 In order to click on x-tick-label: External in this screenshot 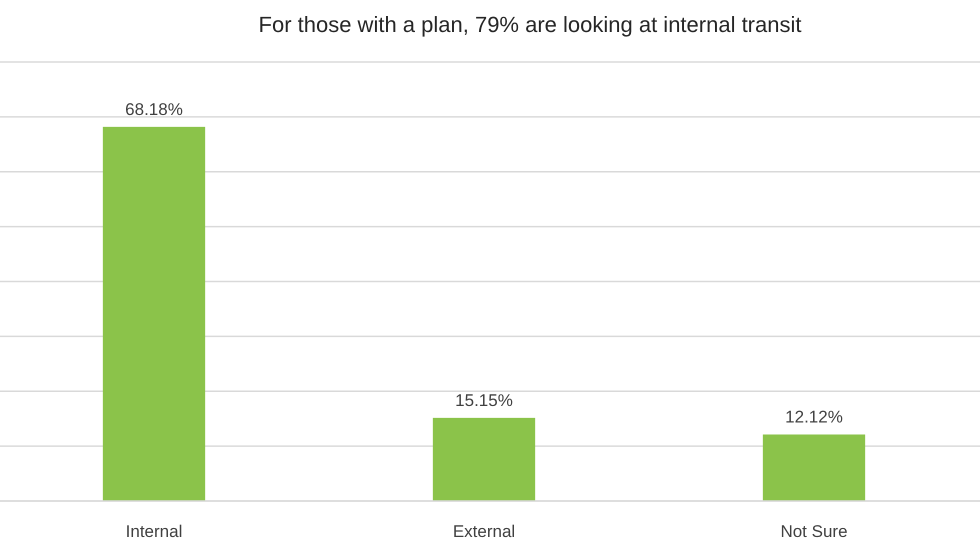, I will do `click(484, 531)`.